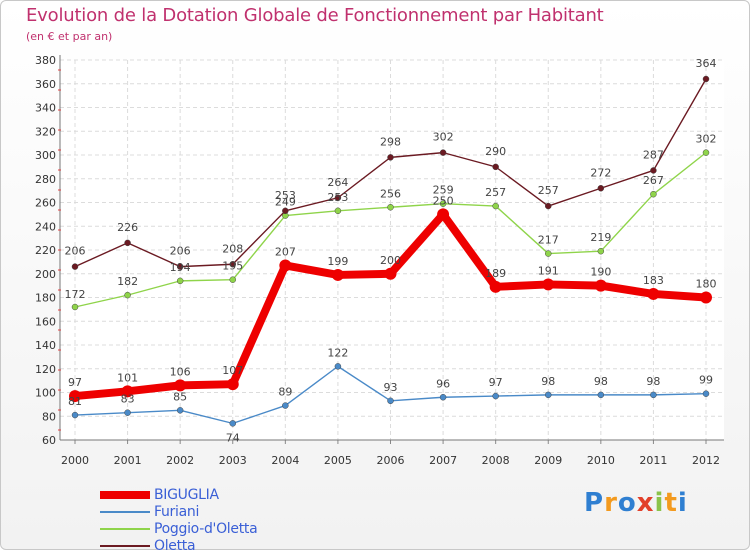 This screenshot has height=554, width=750. What do you see at coordinates (548, 240) in the screenshot?
I see `data-label-poggio-d-oletta: 217` at bounding box center [548, 240].